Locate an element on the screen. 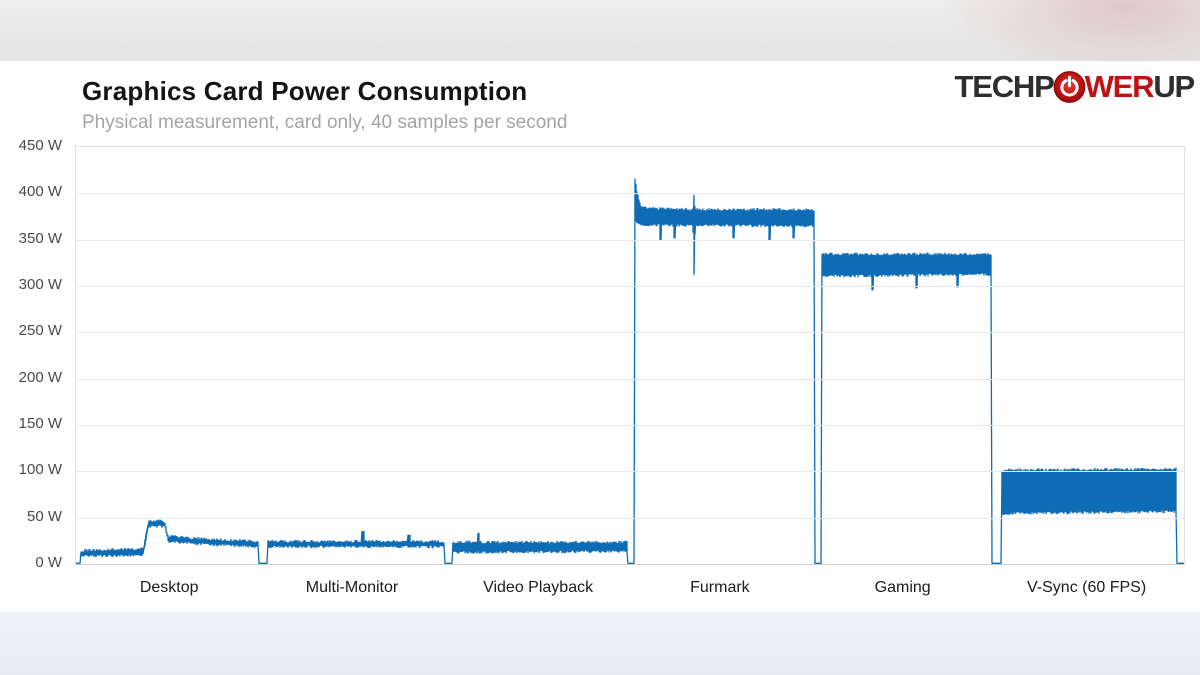 This screenshot has width=1200, height=675. x-category-label: Video Playback is located at coordinates (538, 587).